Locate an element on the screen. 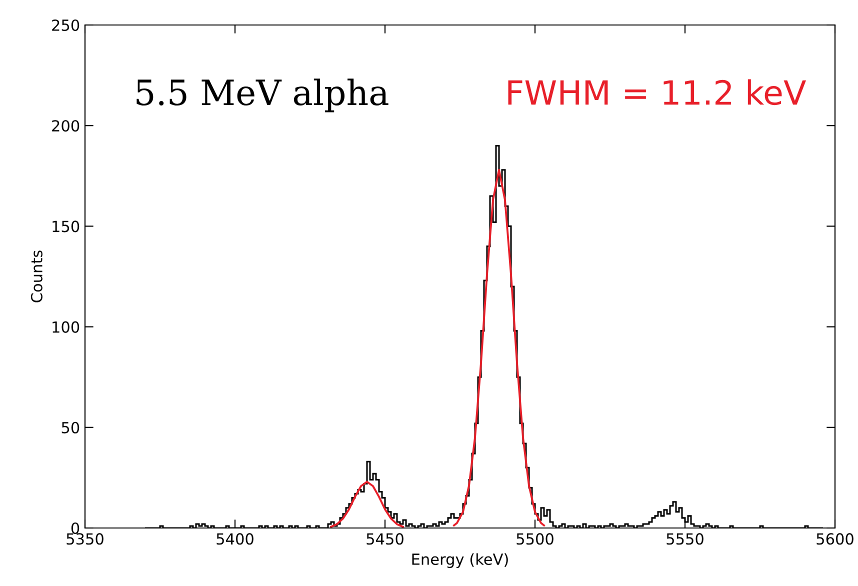 The image size is (858, 586). x-tick-label: 5550 is located at coordinates (685, 539).